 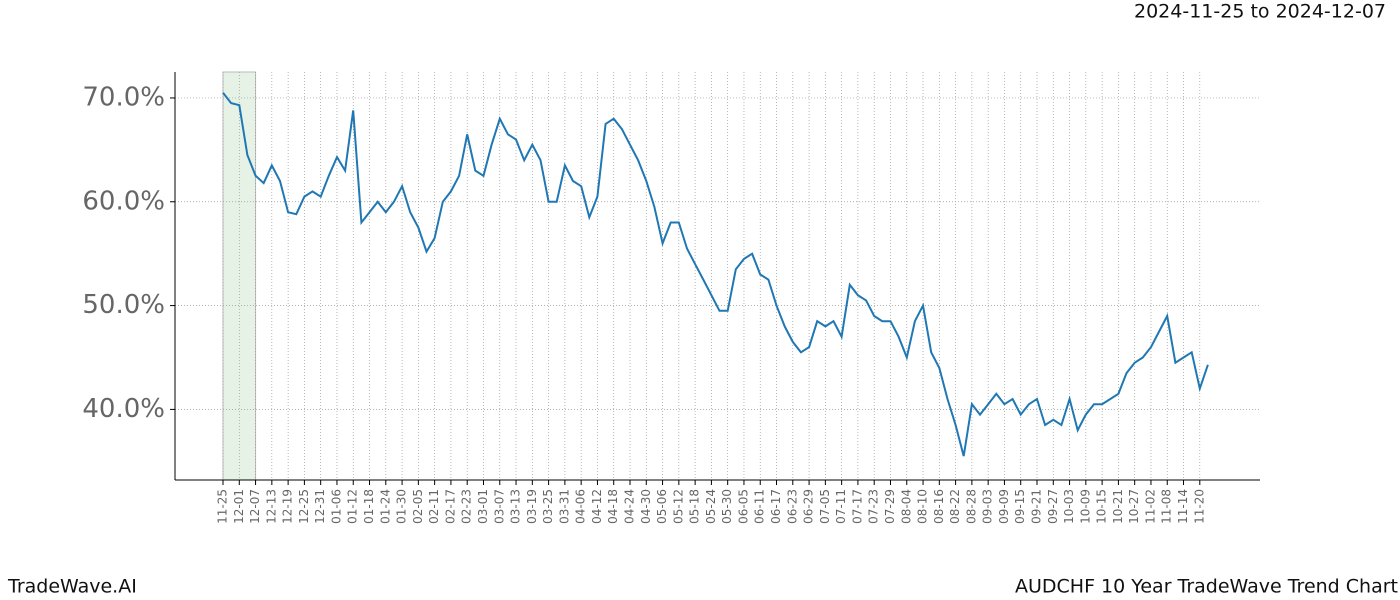 What do you see at coordinates (1199, 506) in the screenshot?
I see `x-tick-label: 11-20` at bounding box center [1199, 506].